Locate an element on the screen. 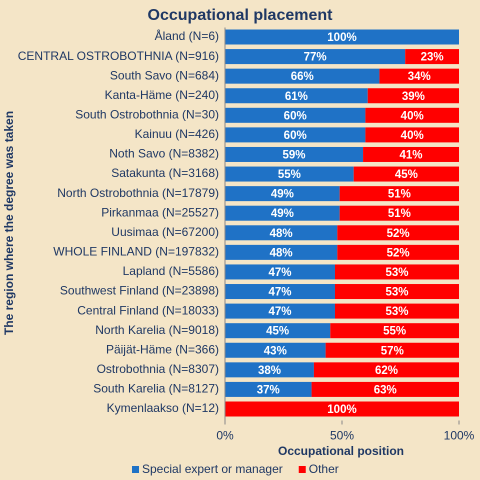 Image resolution: width=480 pixels, height=480 pixels. value-label: 61% is located at coordinates (296, 97).